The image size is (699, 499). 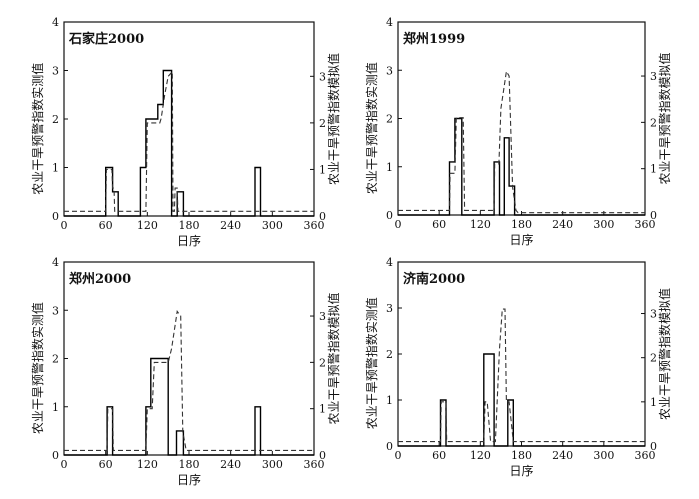 I want to click on panel-title: 石家庄2000, so click(x=106, y=39).